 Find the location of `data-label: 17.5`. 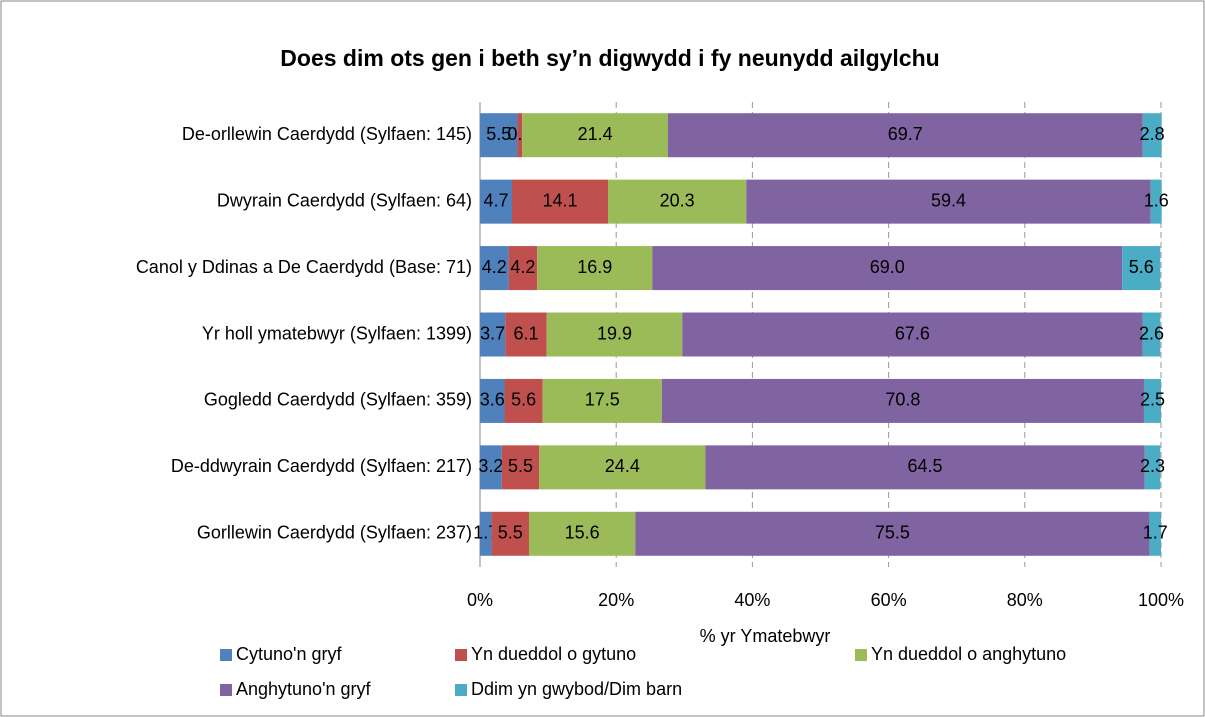

data-label: 17.5 is located at coordinates (602, 400).